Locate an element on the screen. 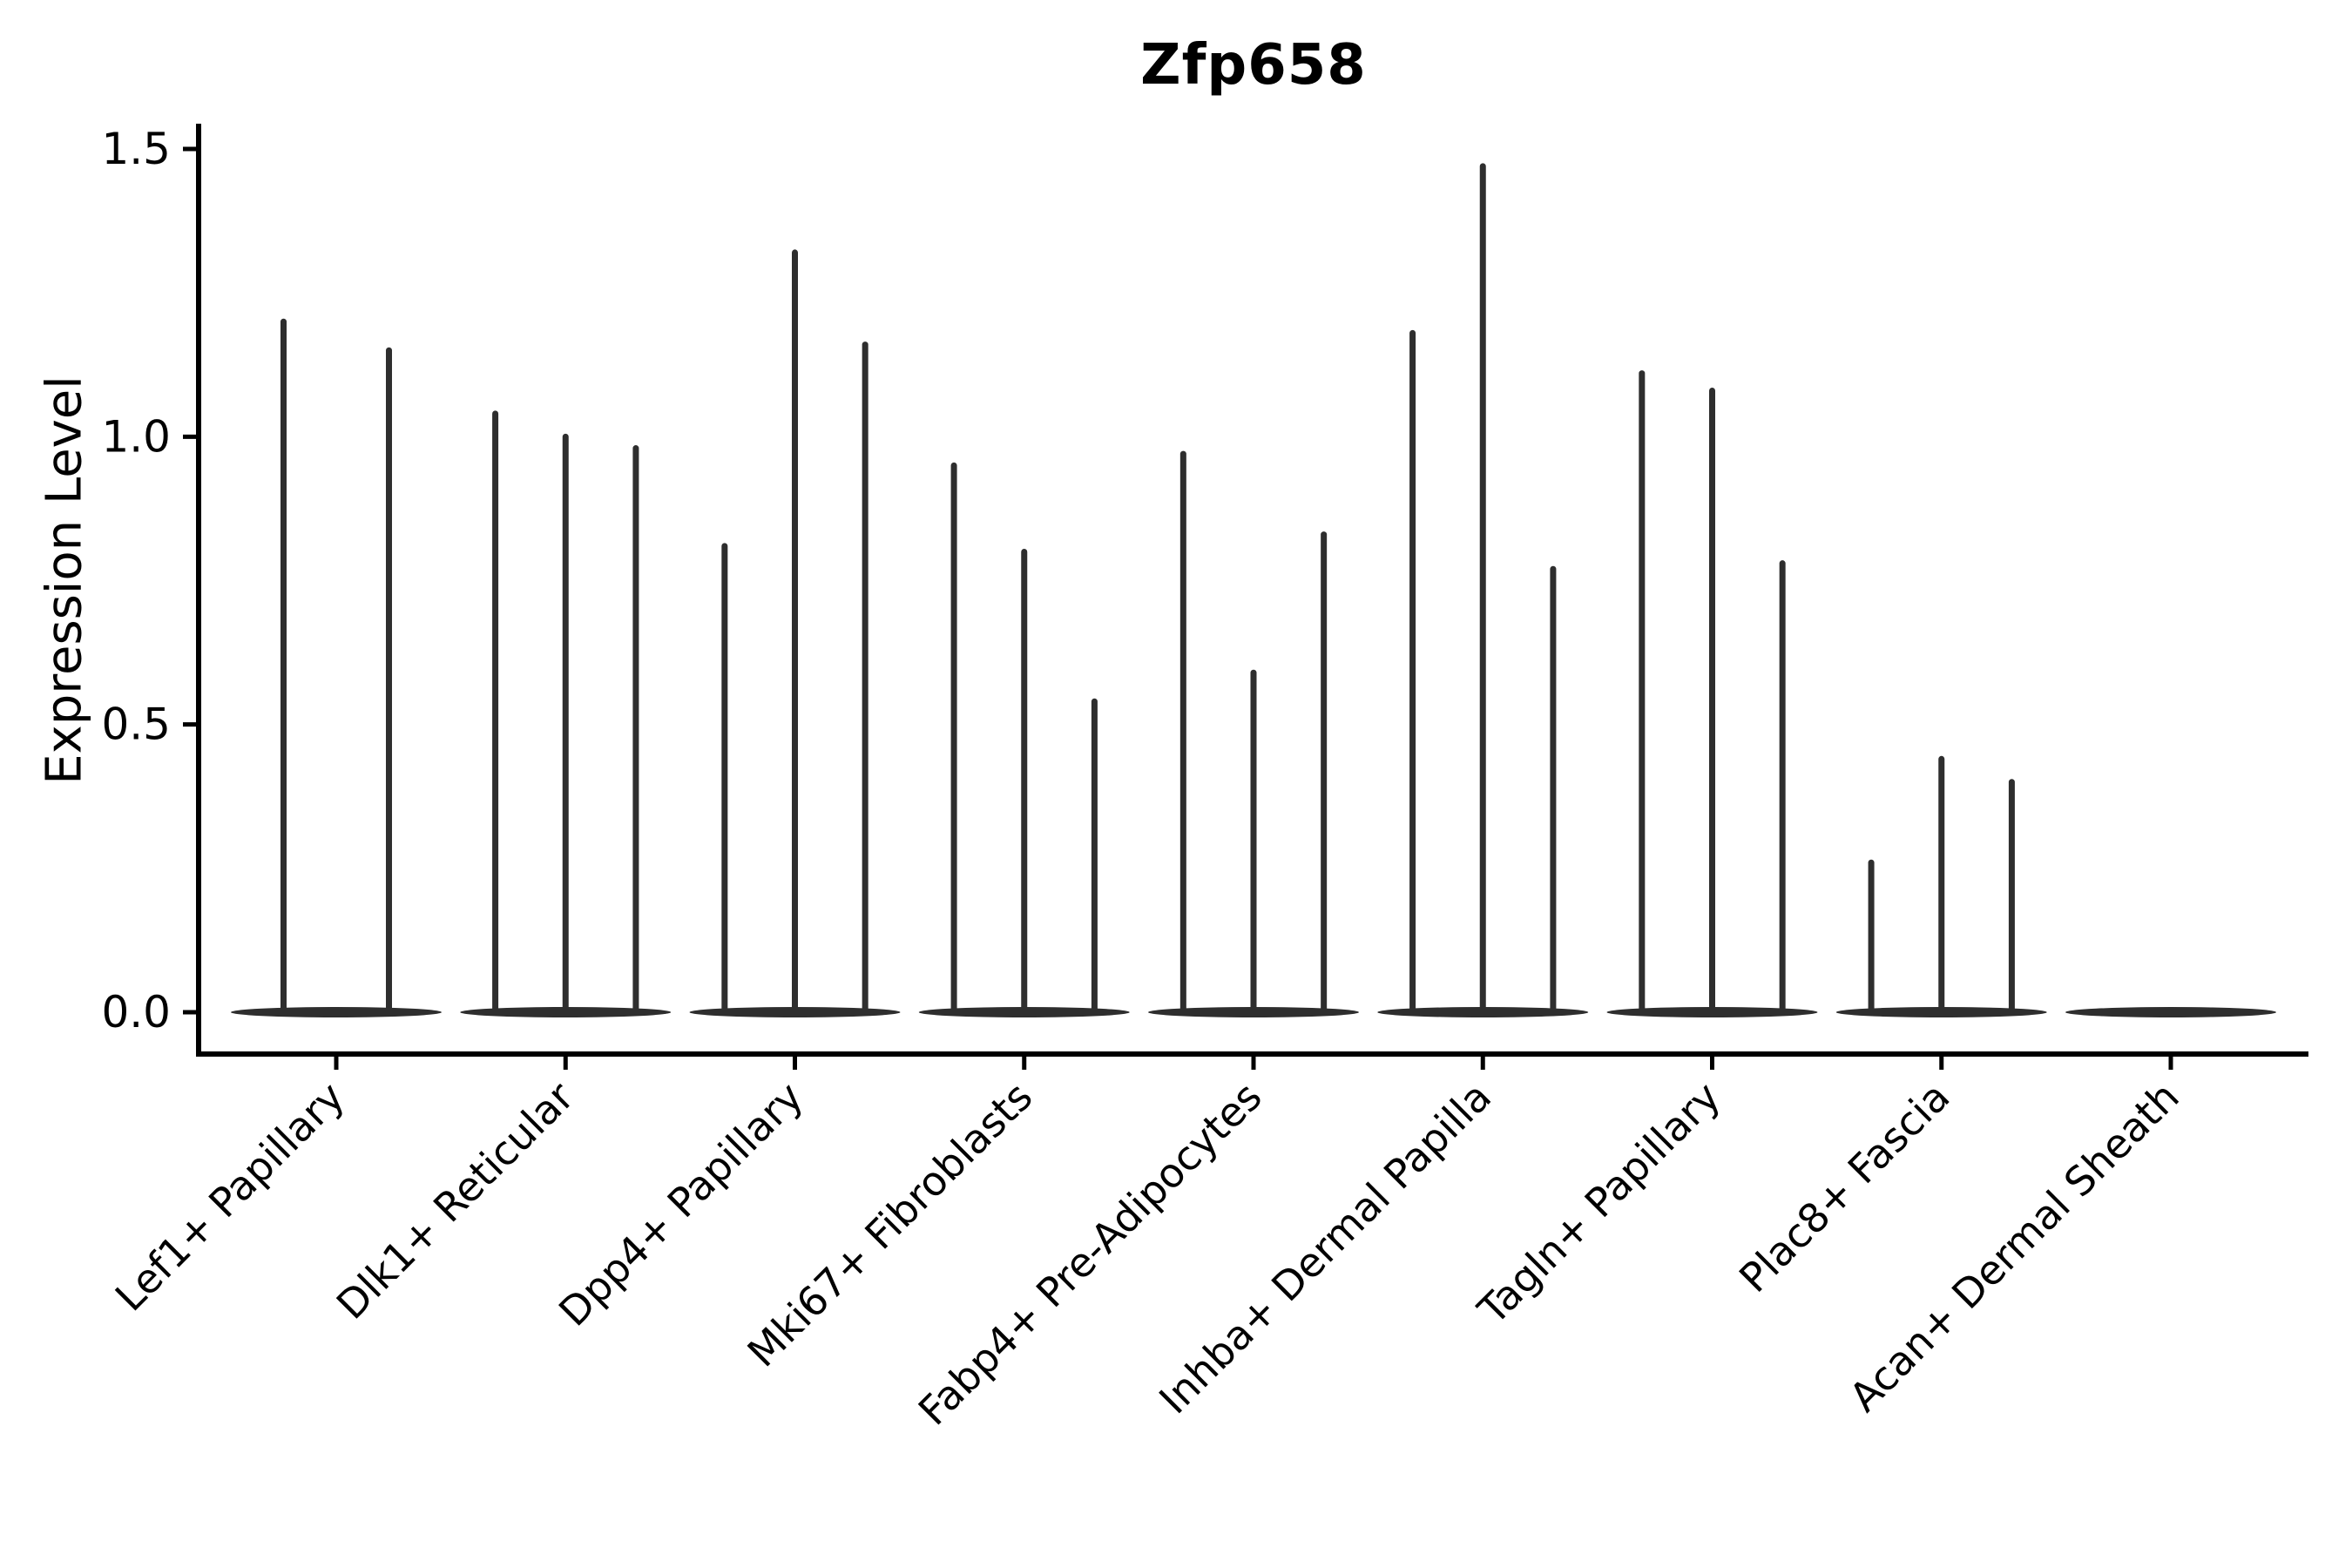 The height and width of the screenshot is (1568, 2352). y-tick-label: 0.0 is located at coordinates (136, 1012).